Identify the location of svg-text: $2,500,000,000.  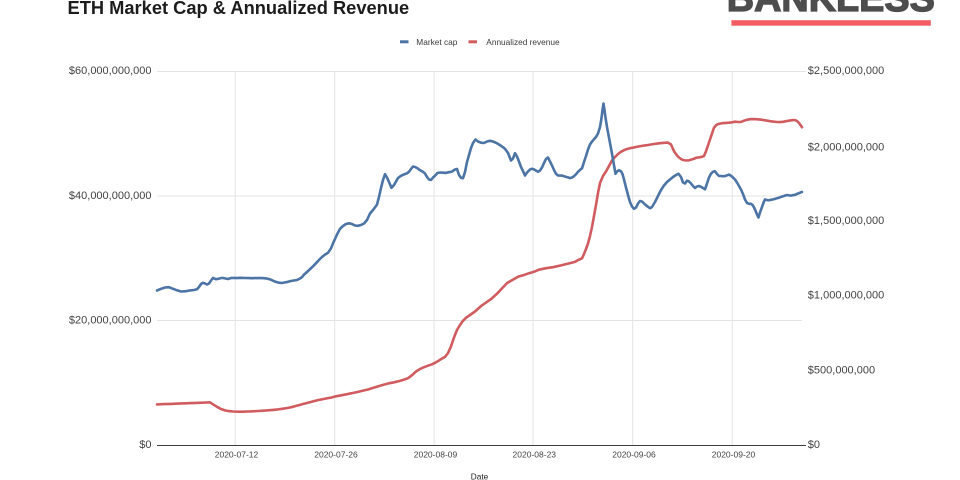
(846, 71).